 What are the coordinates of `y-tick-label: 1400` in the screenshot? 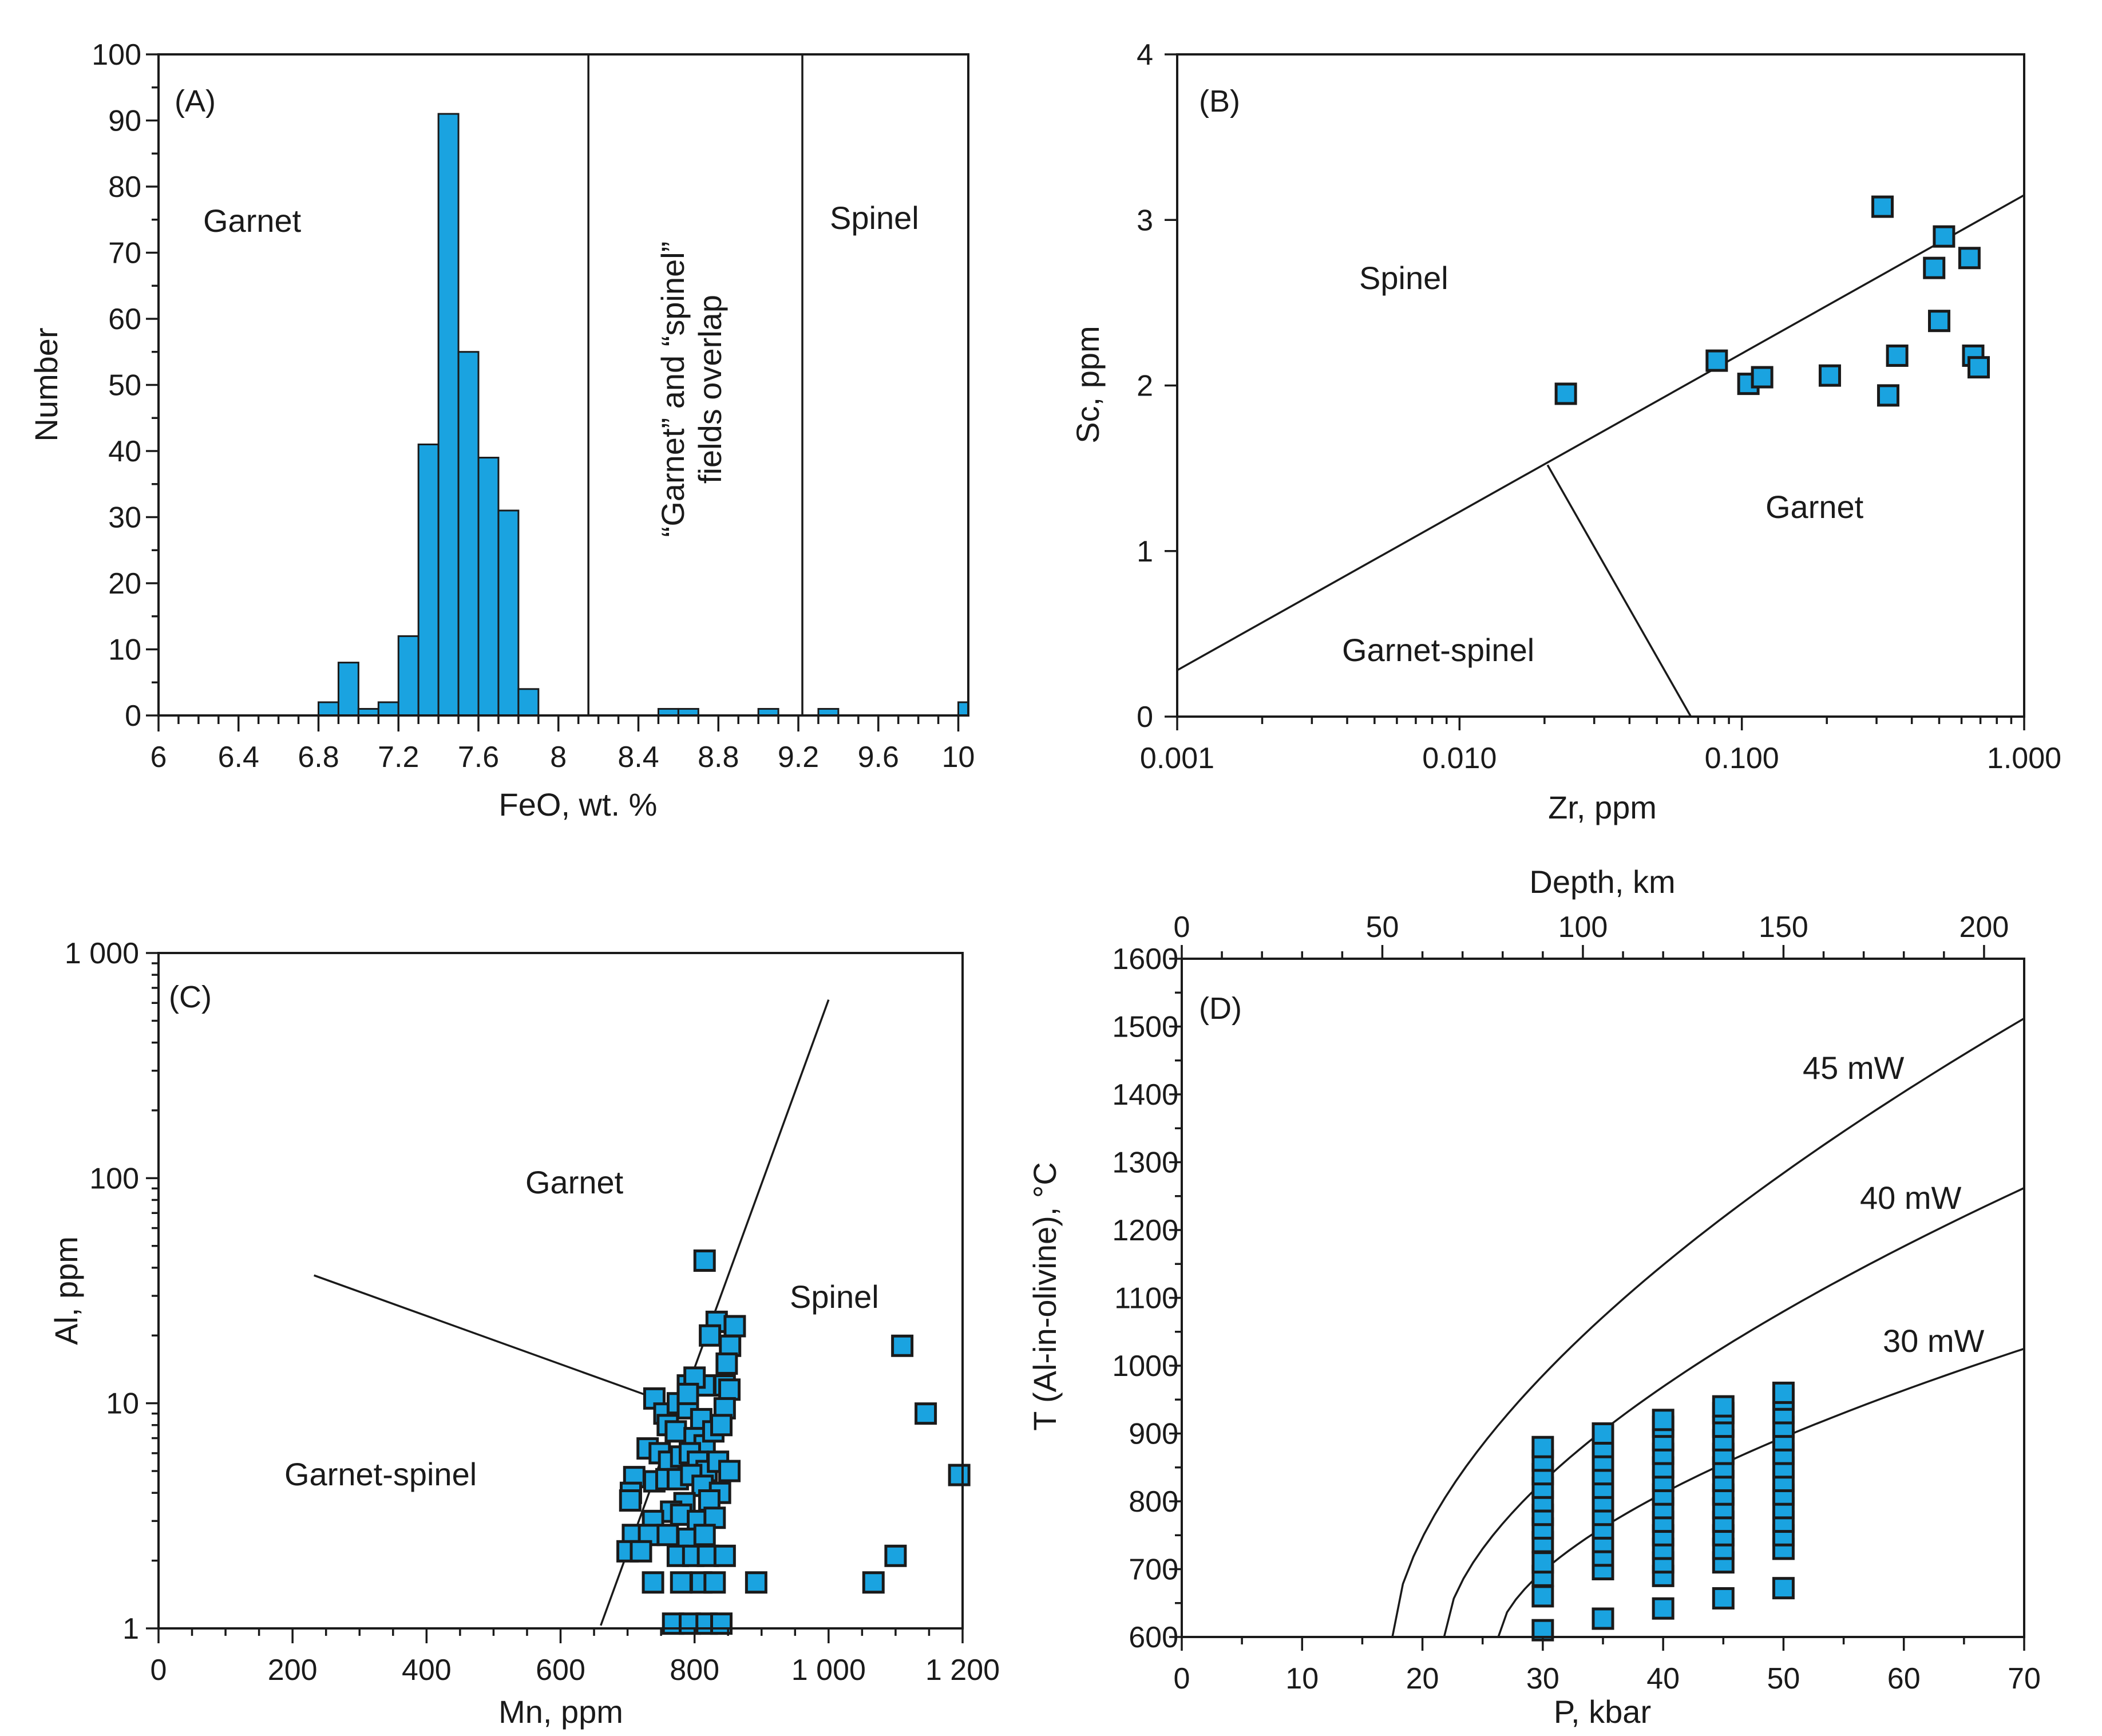 It's located at (1145, 1095).